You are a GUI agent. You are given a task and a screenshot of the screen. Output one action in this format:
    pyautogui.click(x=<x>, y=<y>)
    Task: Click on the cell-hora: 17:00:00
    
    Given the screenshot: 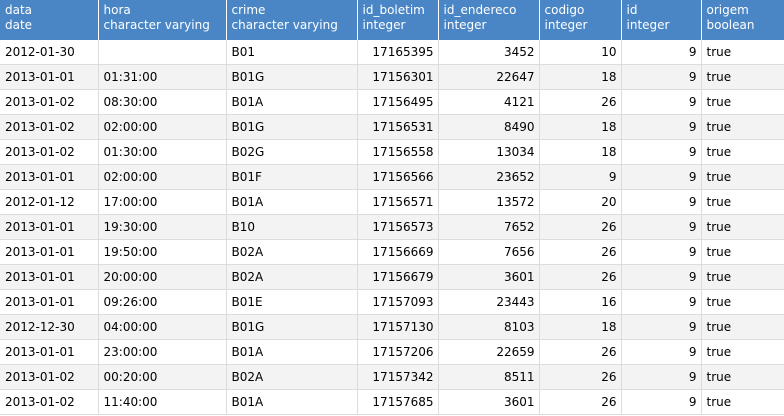 What is the action you would take?
    pyautogui.click(x=162, y=202)
    